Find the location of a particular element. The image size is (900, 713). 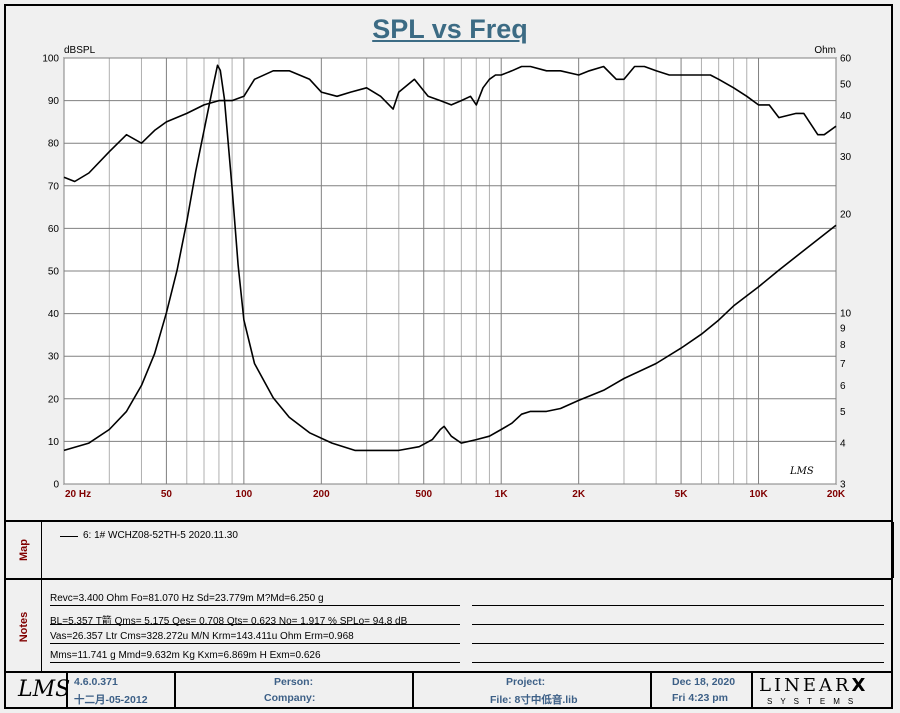

x-tick: 200 is located at coordinates (321, 494).